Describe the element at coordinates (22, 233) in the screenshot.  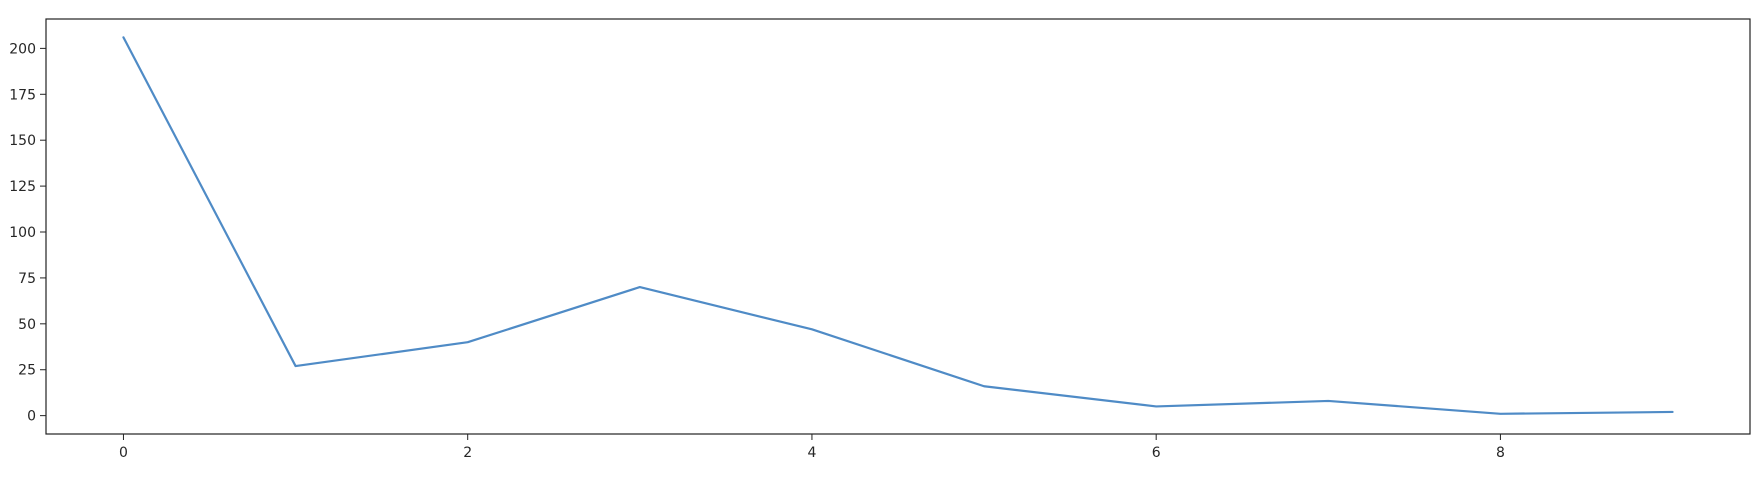
I see `y-tick-label: 100` at that location.